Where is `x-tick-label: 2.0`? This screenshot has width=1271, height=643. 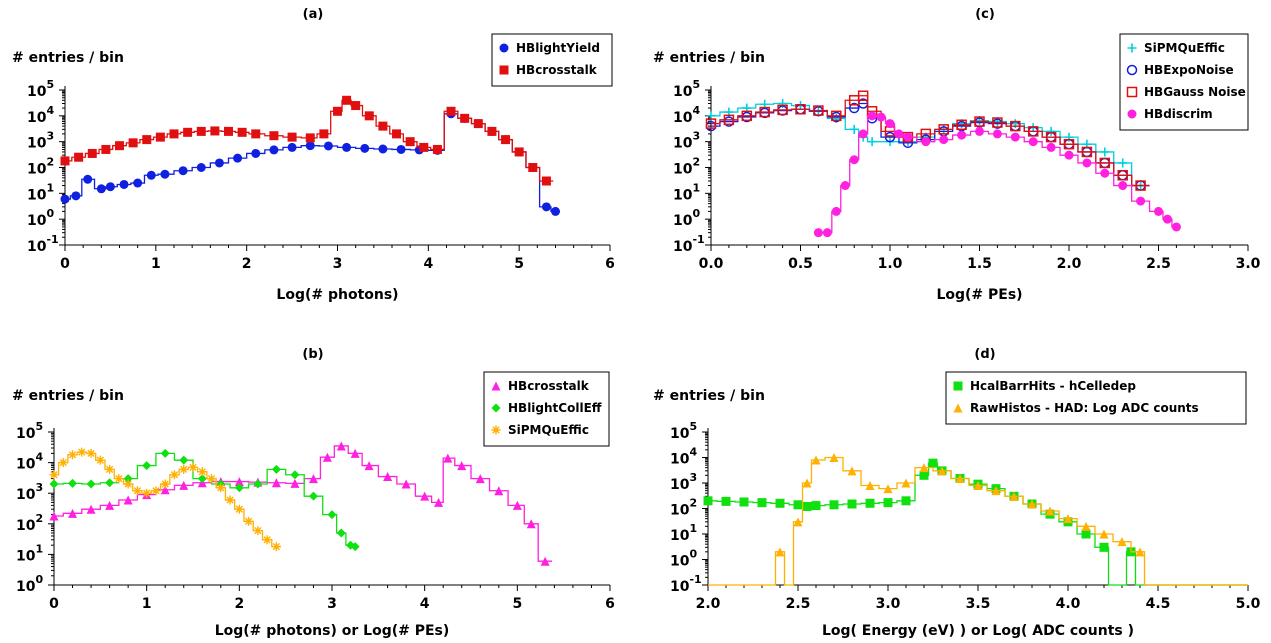 x-tick-label: 2.0 is located at coordinates (1069, 264).